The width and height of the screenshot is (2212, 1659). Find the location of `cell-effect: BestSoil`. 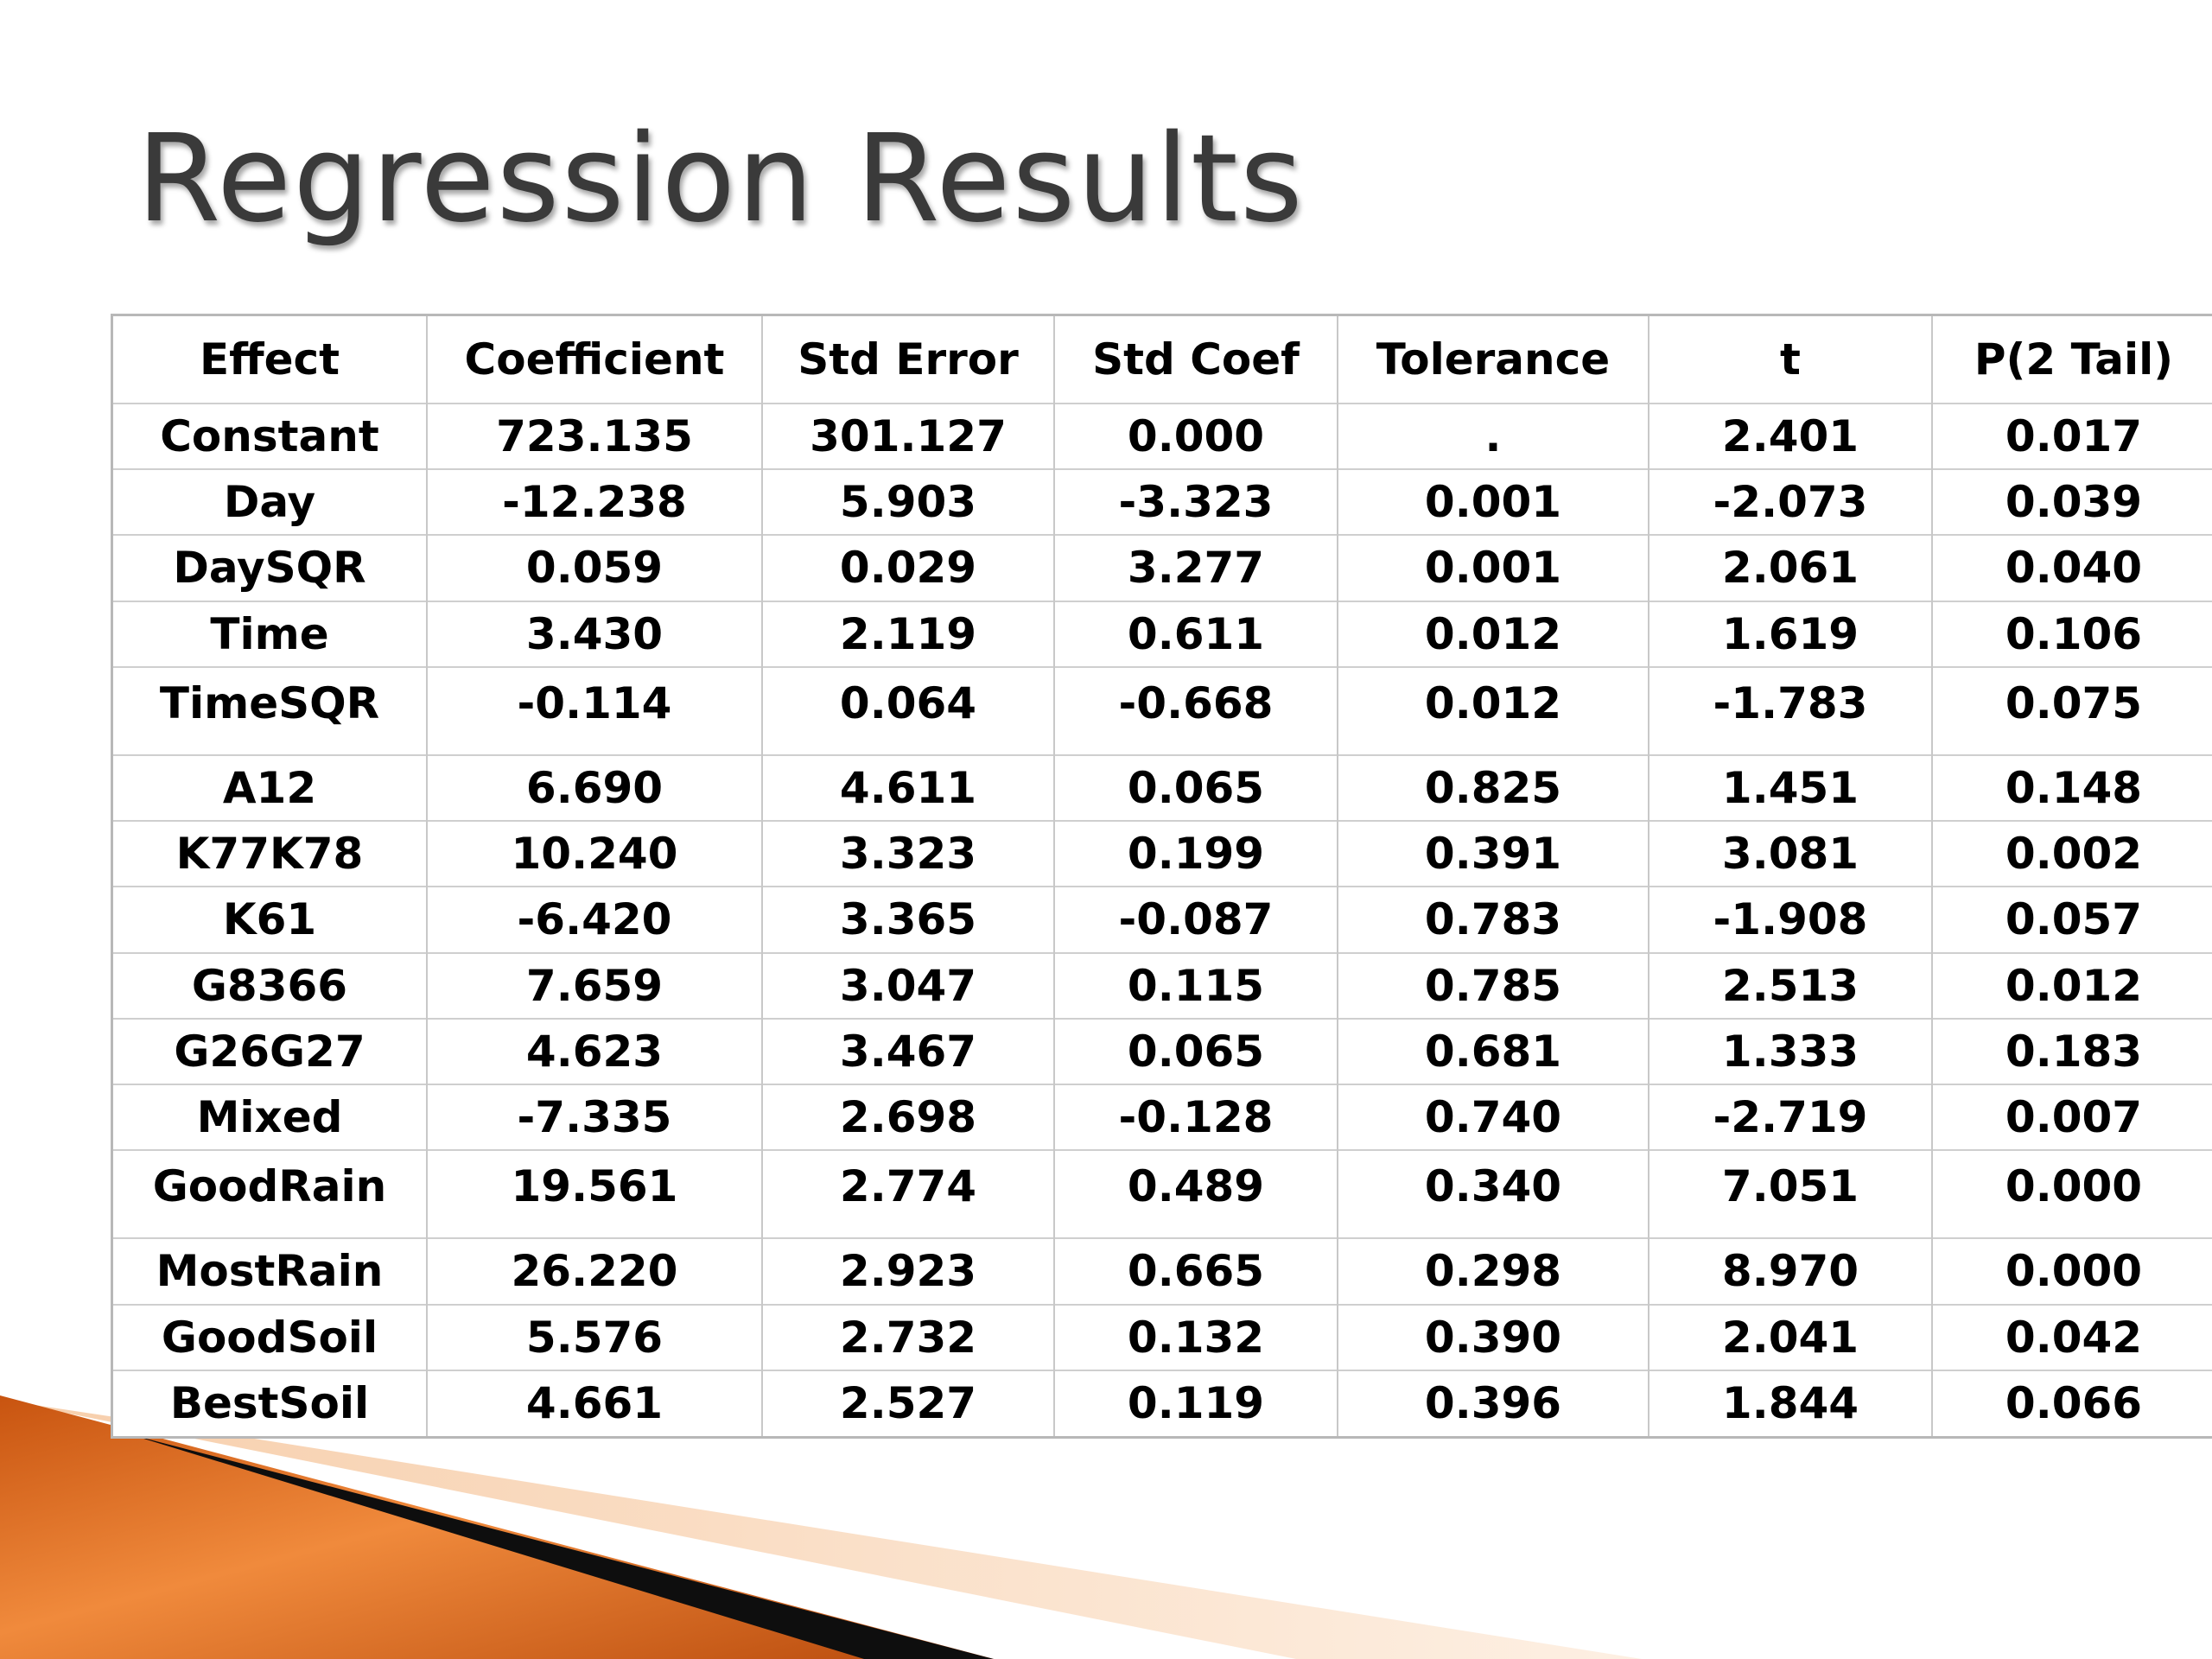

cell-effect: BestSoil is located at coordinates (270, 1402).